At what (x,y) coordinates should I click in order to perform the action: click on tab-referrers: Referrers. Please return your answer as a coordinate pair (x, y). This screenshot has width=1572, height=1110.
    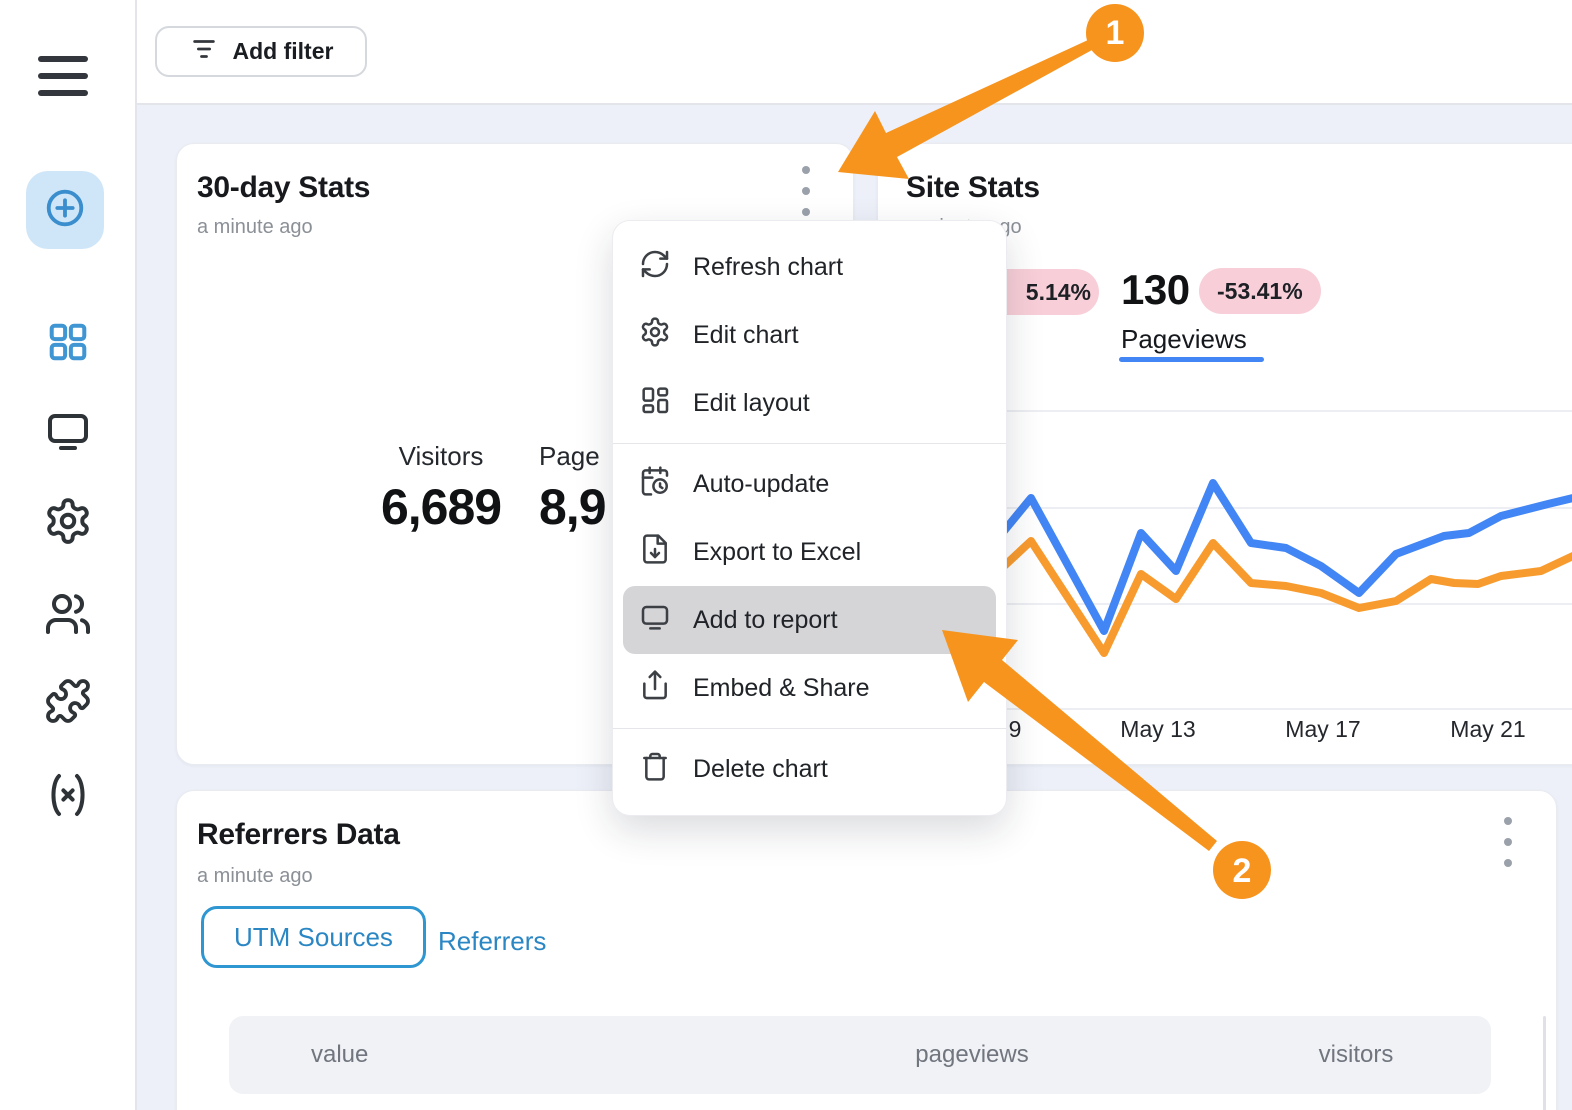
    Looking at the image, I should click on (492, 941).